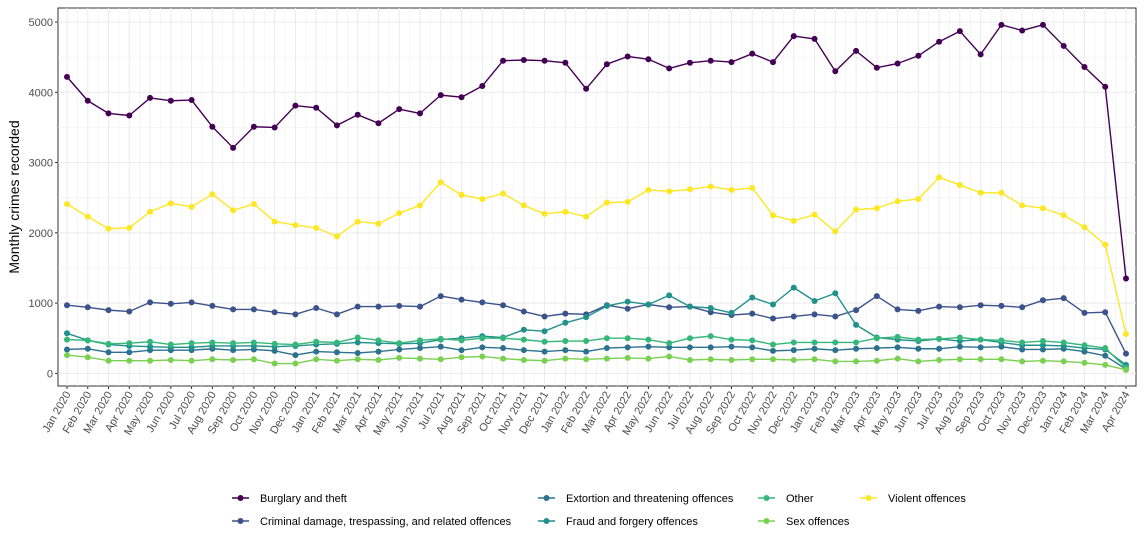 This screenshot has width=1144, height=546. I want to click on y-tick-label: 4000, so click(41, 93).